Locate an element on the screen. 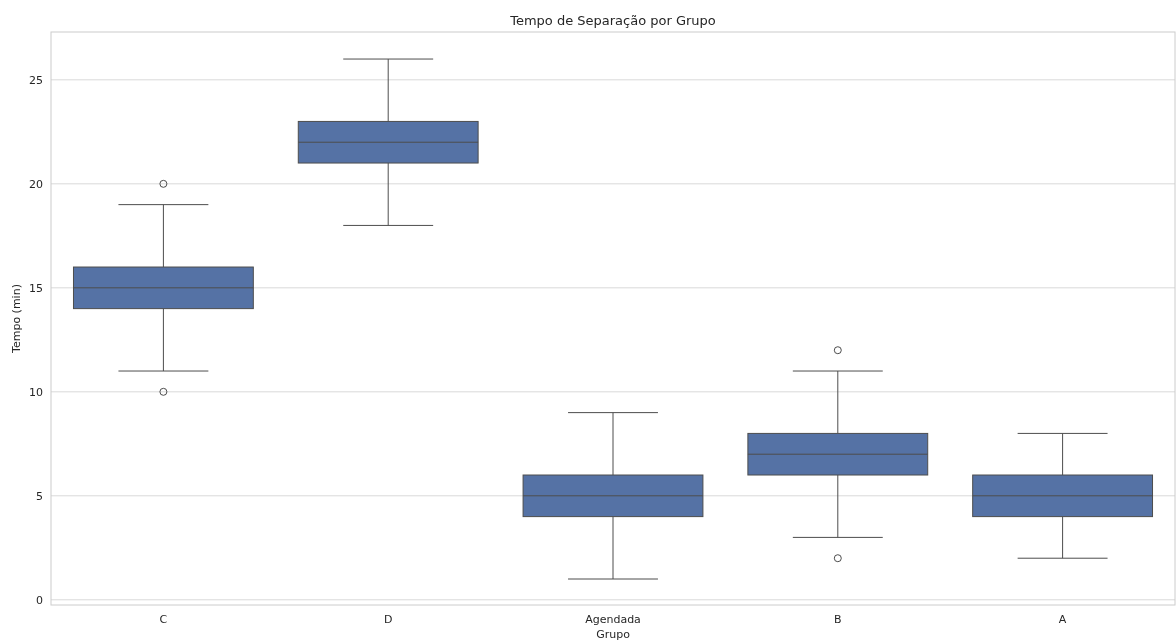 The image size is (1176, 641). x-tick-label: C is located at coordinates (163, 619).